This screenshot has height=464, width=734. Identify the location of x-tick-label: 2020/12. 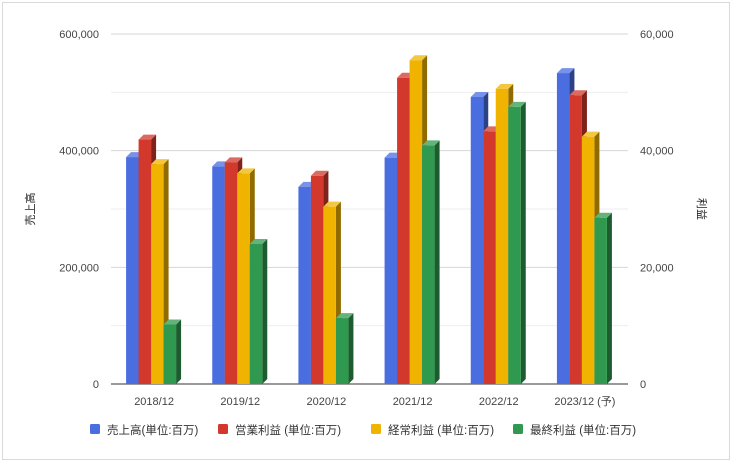
(327, 402).